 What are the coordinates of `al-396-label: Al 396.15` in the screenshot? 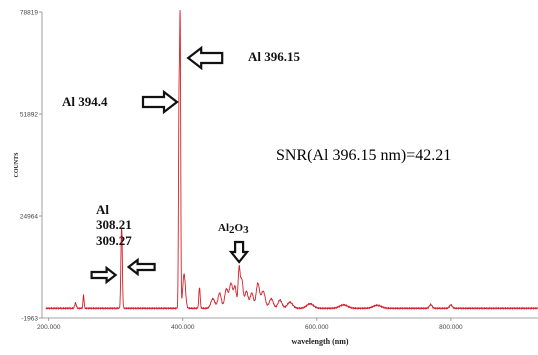 It's located at (274, 56).